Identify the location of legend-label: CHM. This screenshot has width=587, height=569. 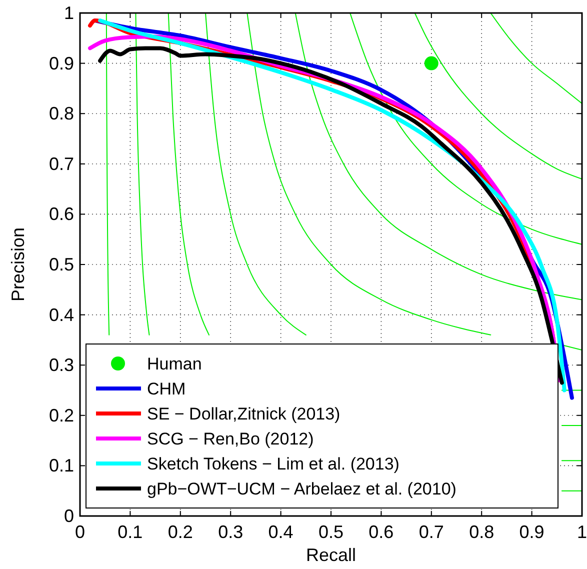
(166, 389).